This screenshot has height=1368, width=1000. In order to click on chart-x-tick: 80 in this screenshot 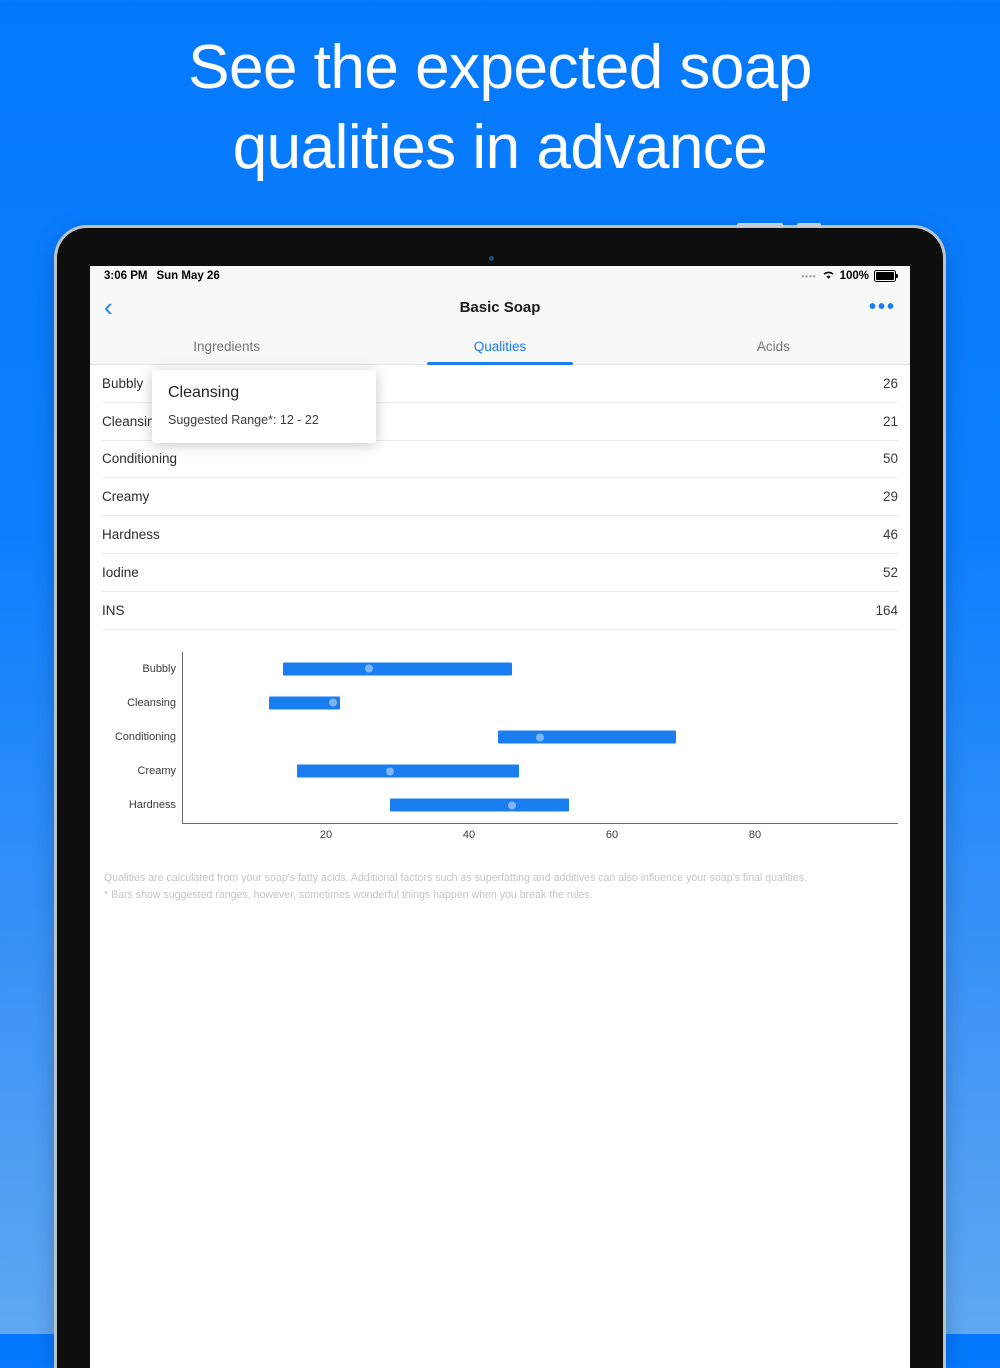, I will do `click(755, 834)`.